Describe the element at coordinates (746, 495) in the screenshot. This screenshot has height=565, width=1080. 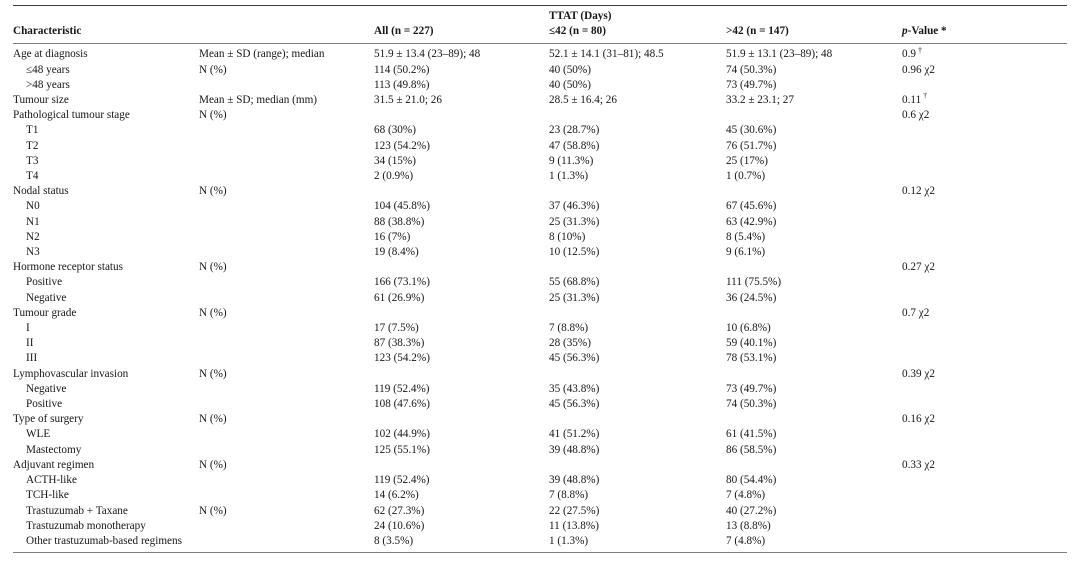
I see `ttat-gt42-cell: 7 (4.8%)` at that location.